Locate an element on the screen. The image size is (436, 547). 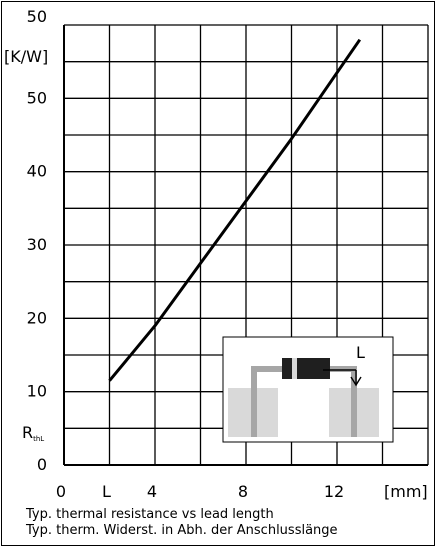
x-tick-label: L is located at coordinates (106, 491).